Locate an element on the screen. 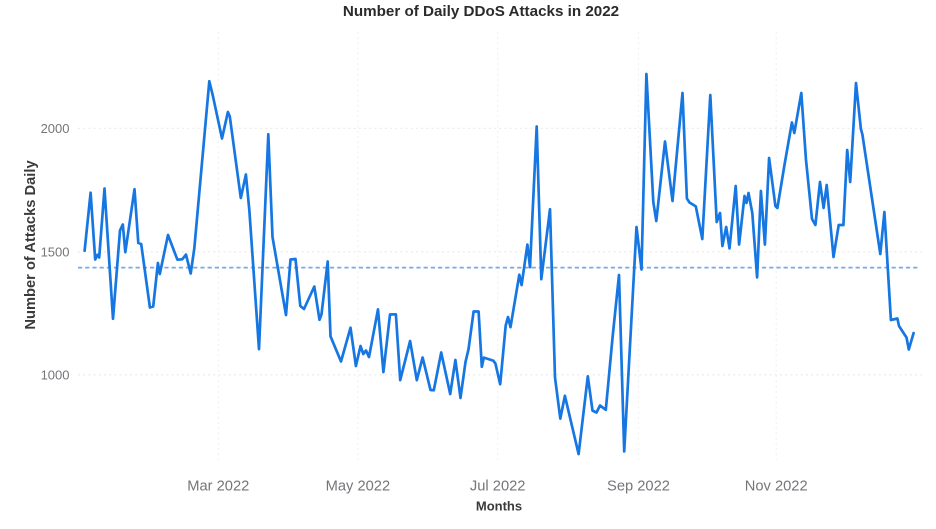  svg-text: Months is located at coordinates (499, 506).